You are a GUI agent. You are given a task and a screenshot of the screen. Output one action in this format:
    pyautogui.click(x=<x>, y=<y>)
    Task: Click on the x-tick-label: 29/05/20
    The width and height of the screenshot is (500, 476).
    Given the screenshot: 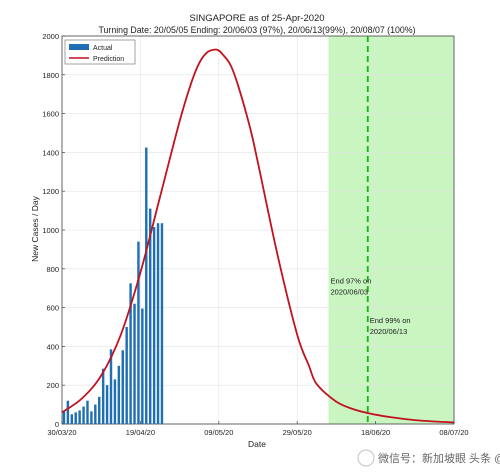 What is the action you would take?
    pyautogui.click(x=297, y=432)
    